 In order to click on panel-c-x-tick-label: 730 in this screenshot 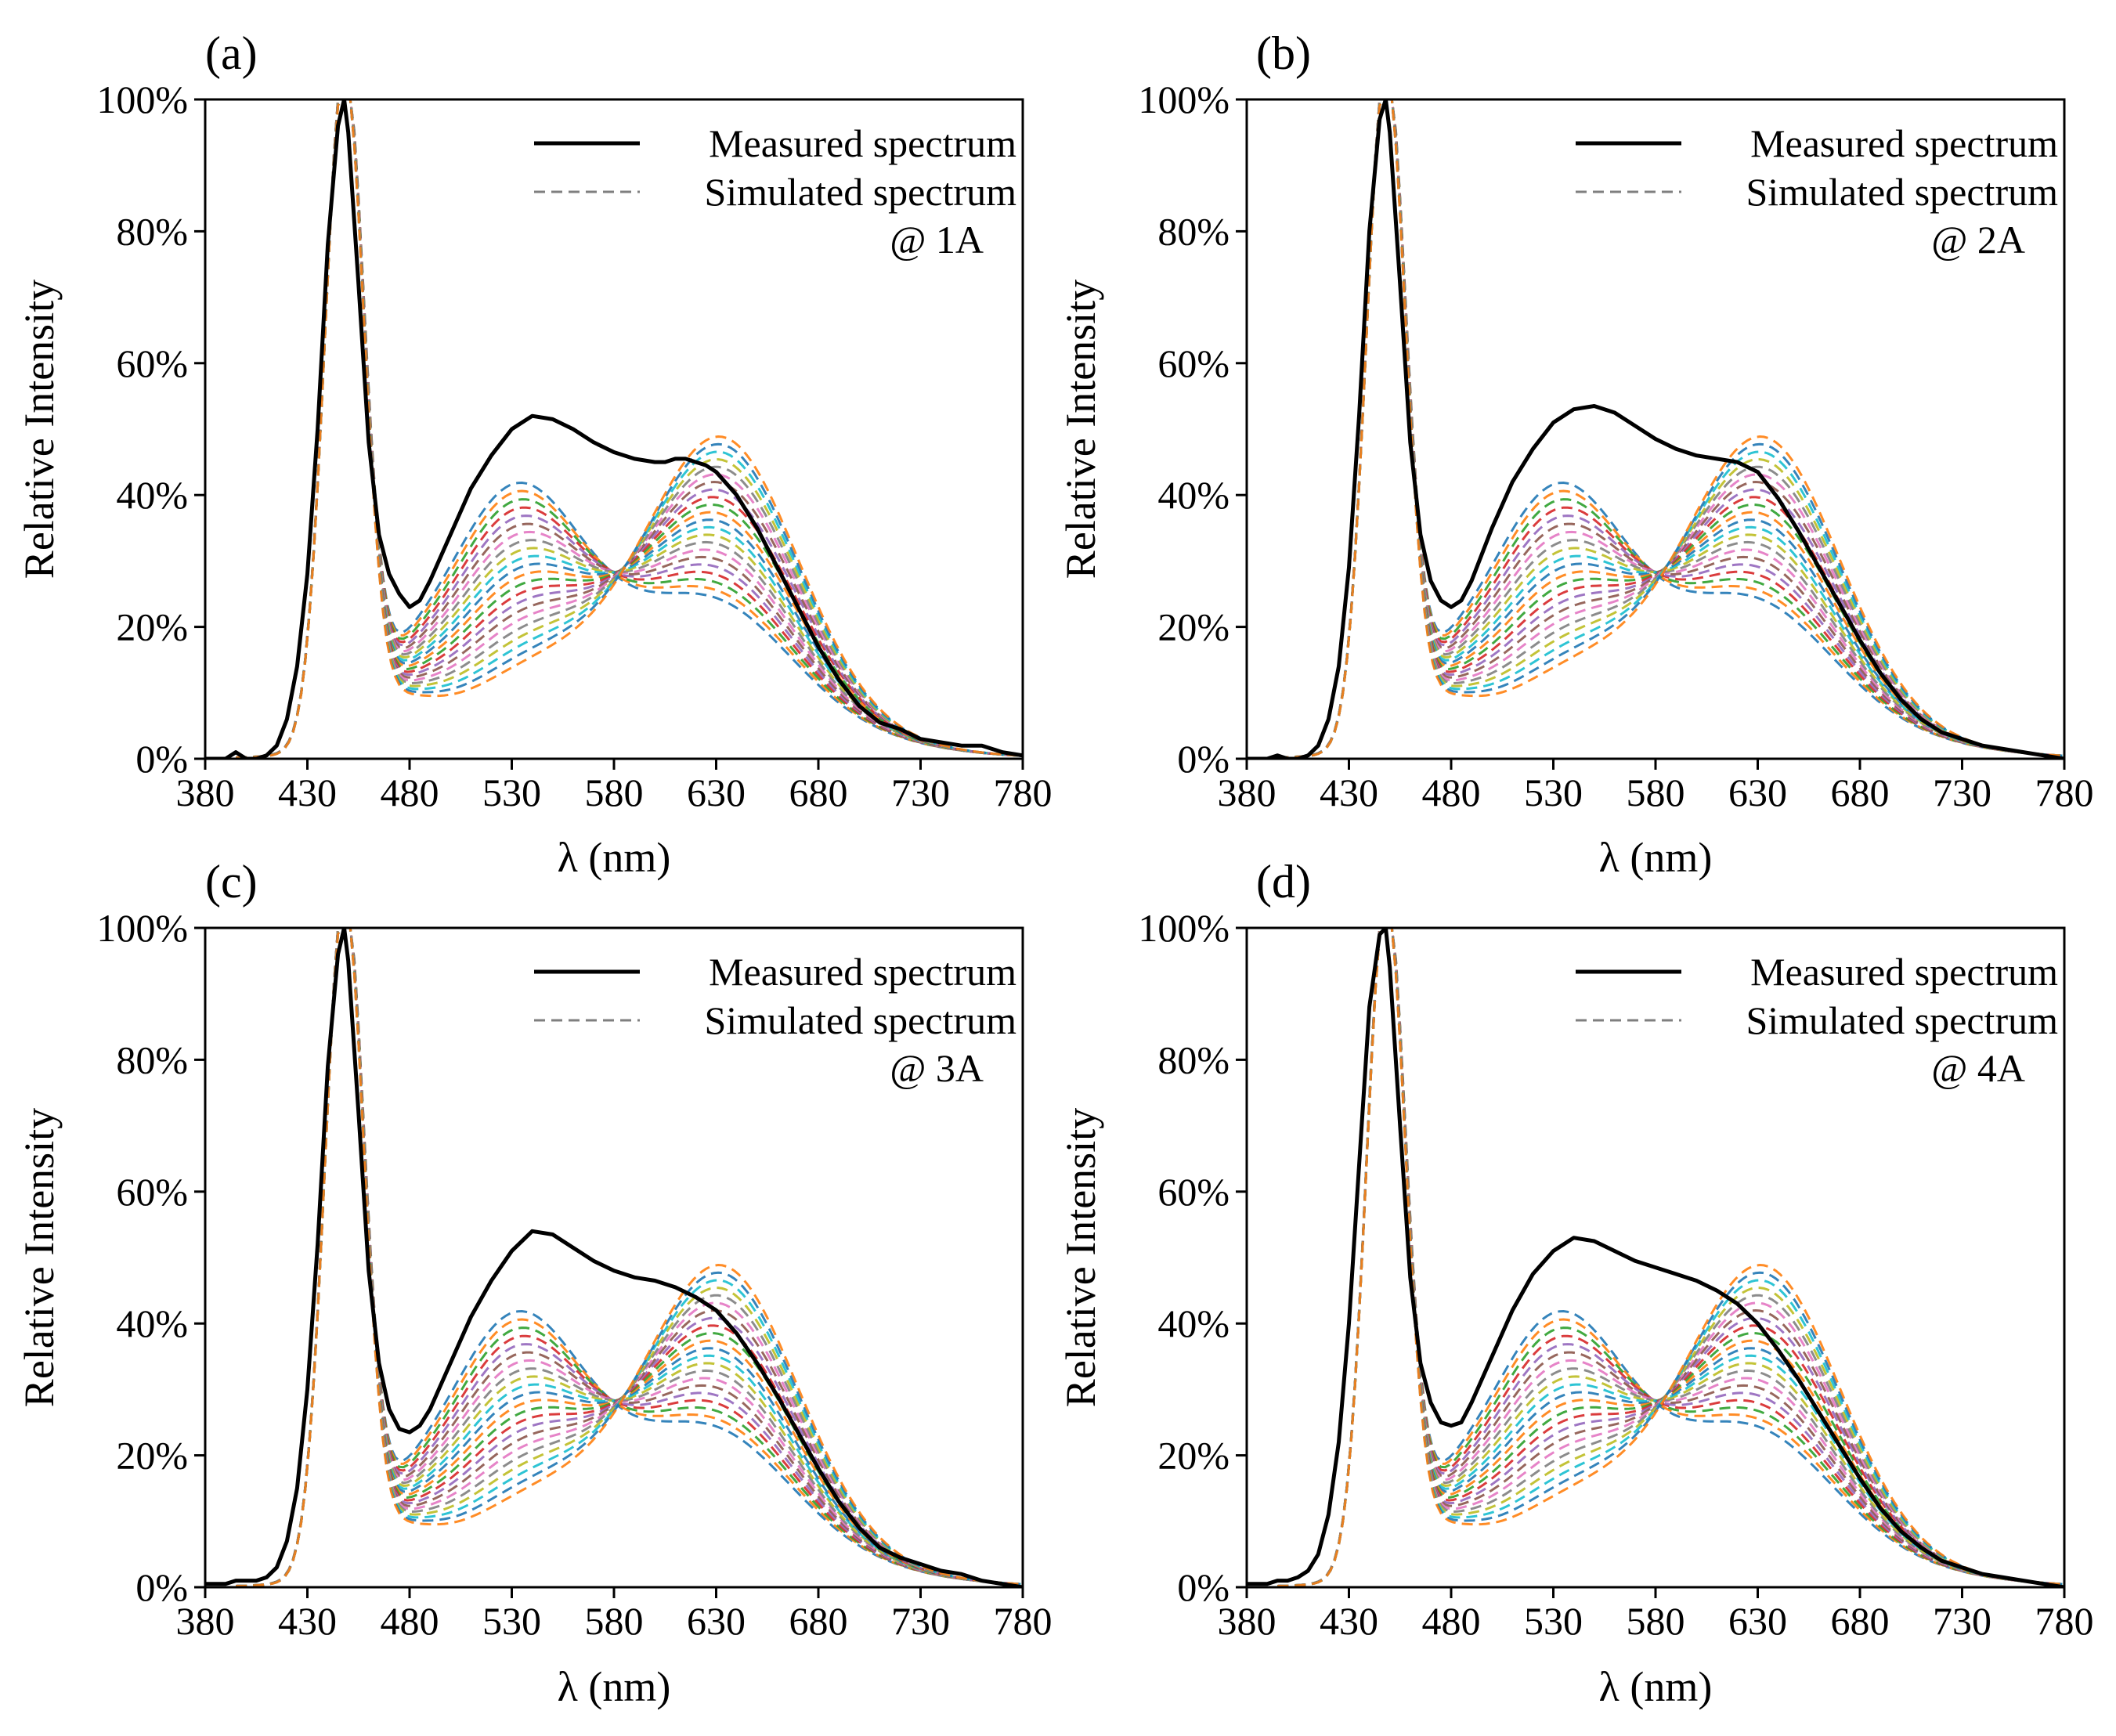, I will do `click(920, 1621)`.